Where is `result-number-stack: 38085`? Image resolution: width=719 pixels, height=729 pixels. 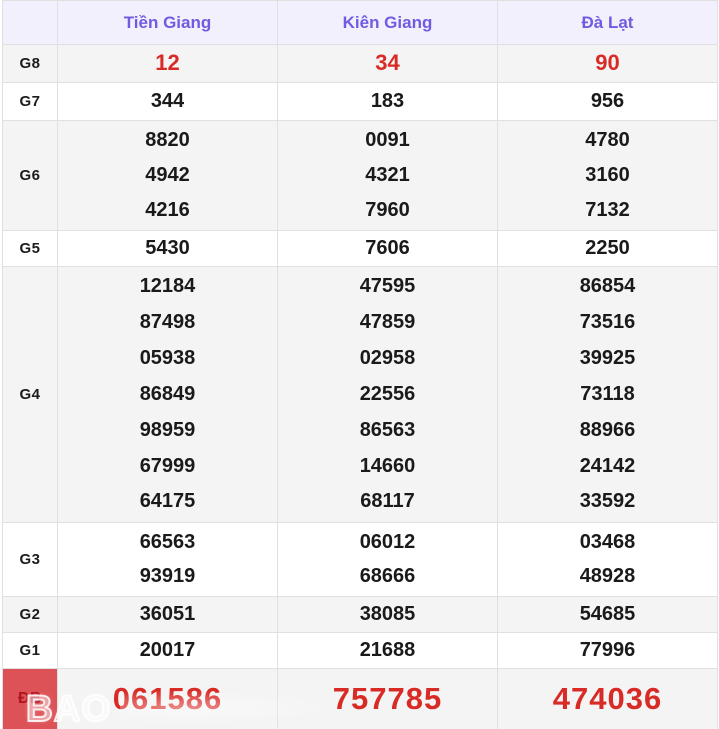 result-number-stack: 38085 is located at coordinates (387, 614).